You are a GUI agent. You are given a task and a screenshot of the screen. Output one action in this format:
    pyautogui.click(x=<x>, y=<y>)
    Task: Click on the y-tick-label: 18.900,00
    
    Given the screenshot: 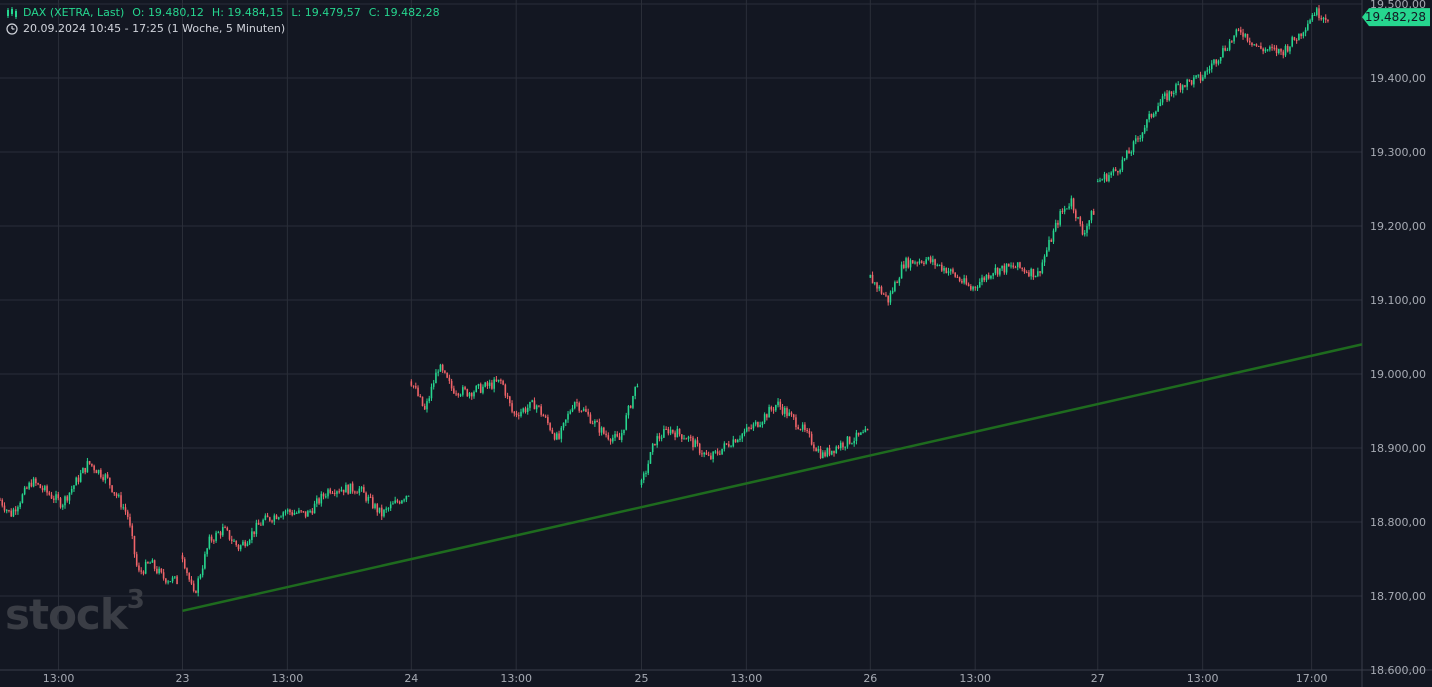 What is the action you would take?
    pyautogui.click(x=1398, y=448)
    